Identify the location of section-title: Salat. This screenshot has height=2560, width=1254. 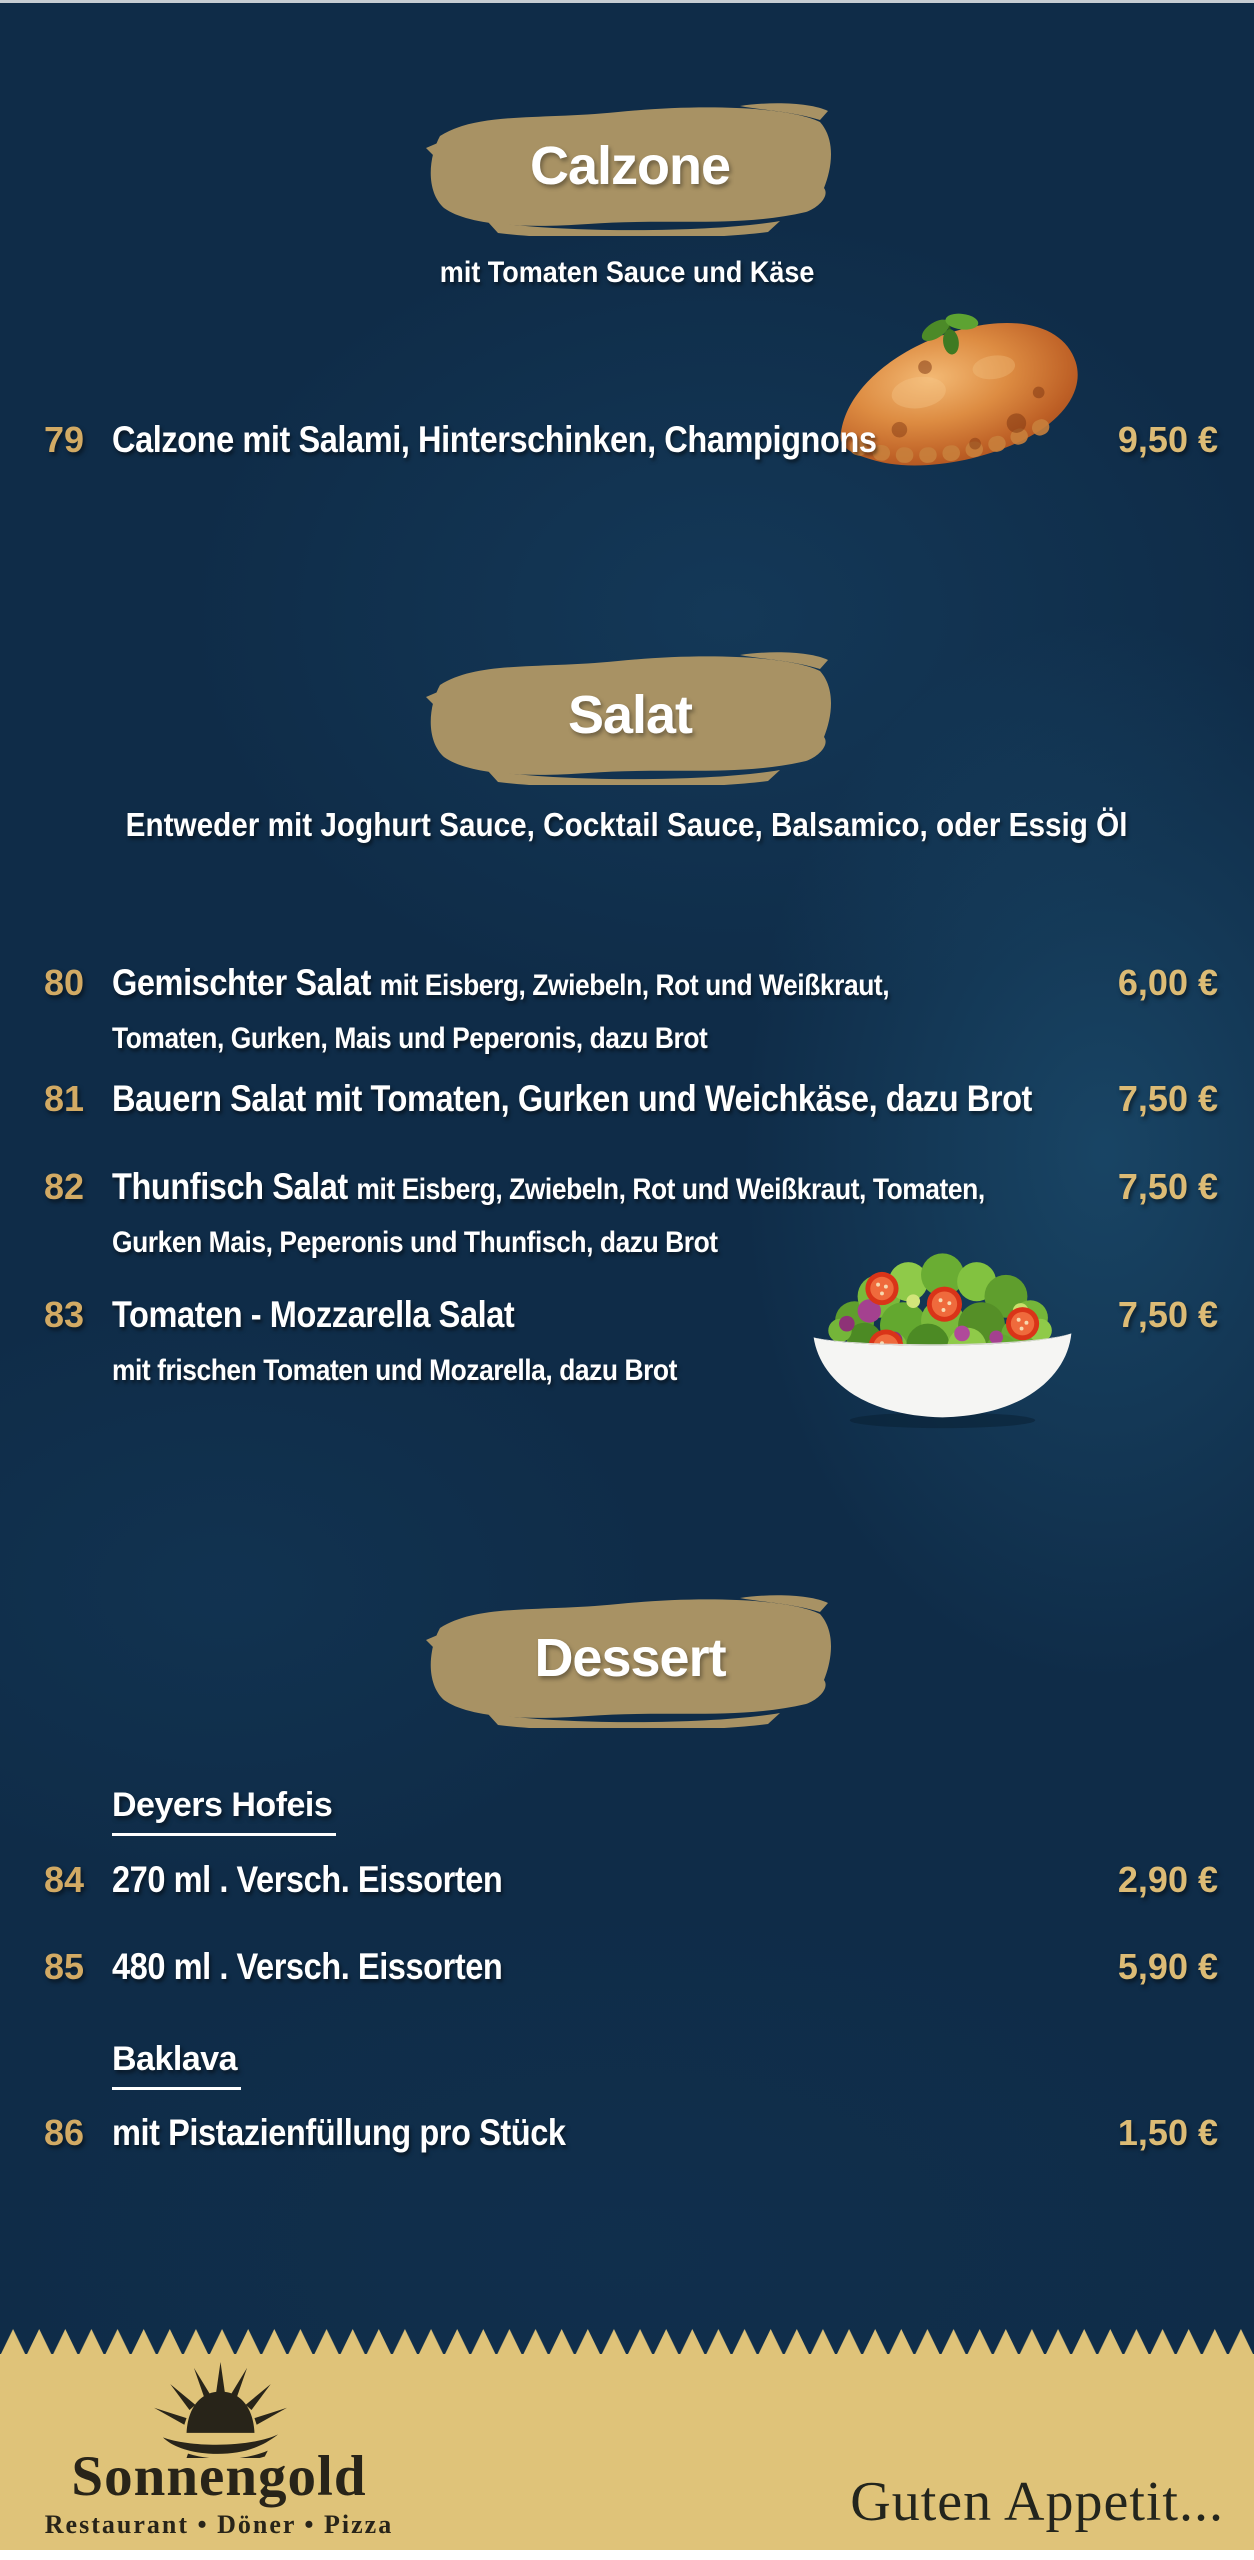
(630, 715).